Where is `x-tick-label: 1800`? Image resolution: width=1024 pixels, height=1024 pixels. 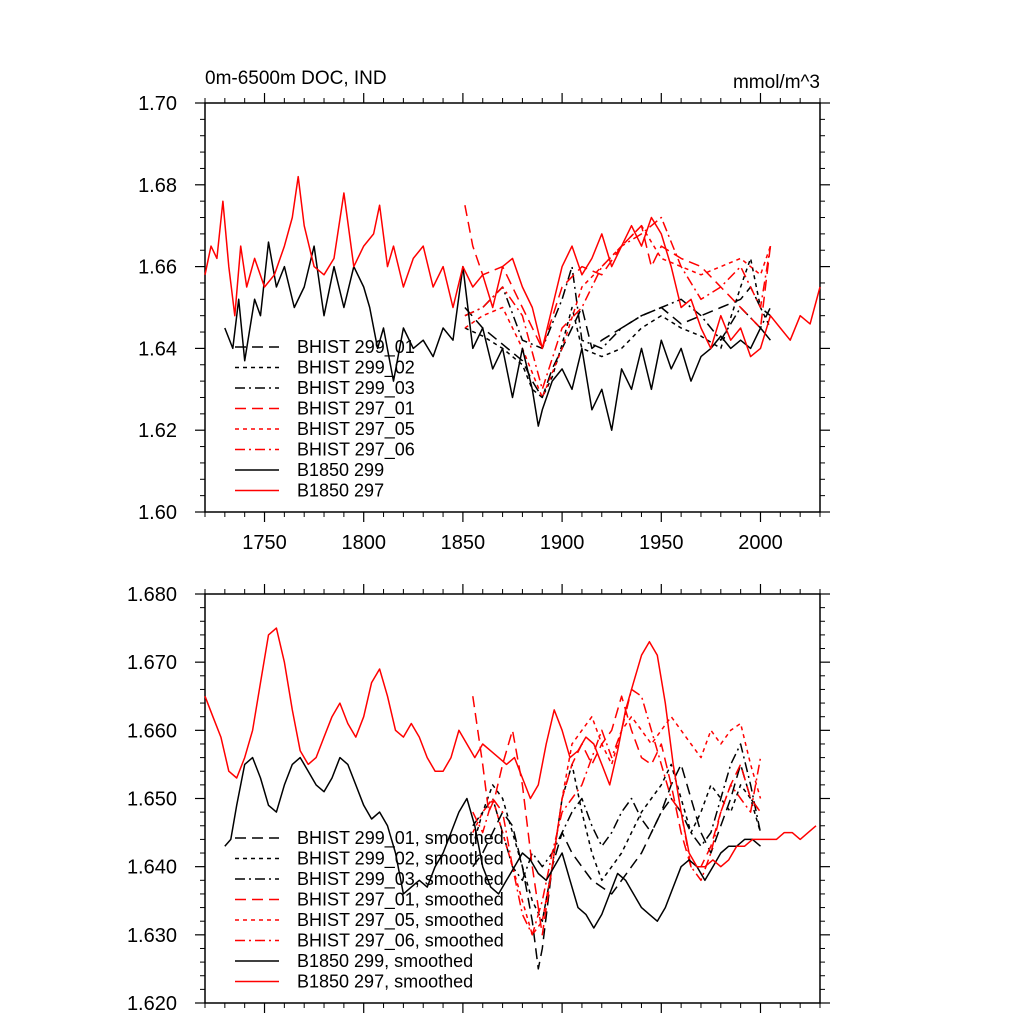
x-tick-label: 1800 is located at coordinates (363, 543).